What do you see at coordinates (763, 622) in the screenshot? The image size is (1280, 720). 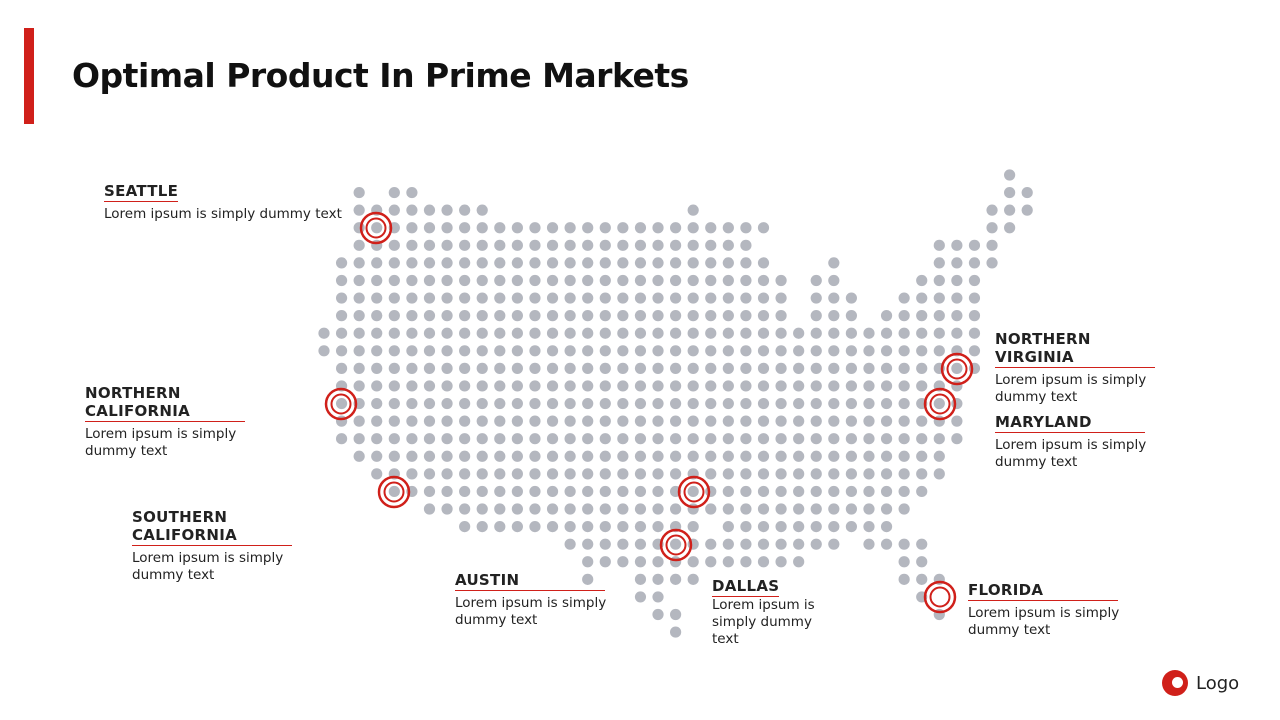 I see `location-text: Lorem ipsum is simply dummy text` at bounding box center [763, 622].